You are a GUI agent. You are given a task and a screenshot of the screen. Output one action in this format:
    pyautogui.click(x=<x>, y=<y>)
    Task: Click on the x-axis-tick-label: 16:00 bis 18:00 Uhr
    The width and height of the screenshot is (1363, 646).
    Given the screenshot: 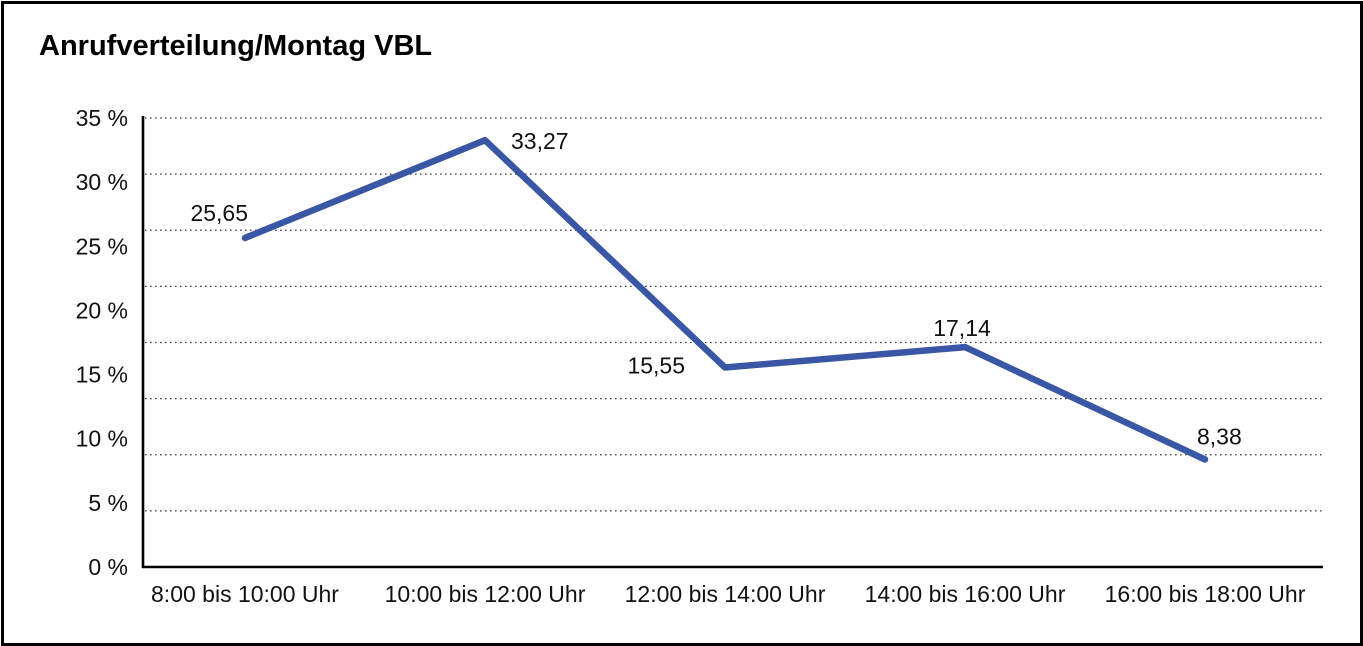 What is the action you would take?
    pyautogui.click(x=1205, y=594)
    